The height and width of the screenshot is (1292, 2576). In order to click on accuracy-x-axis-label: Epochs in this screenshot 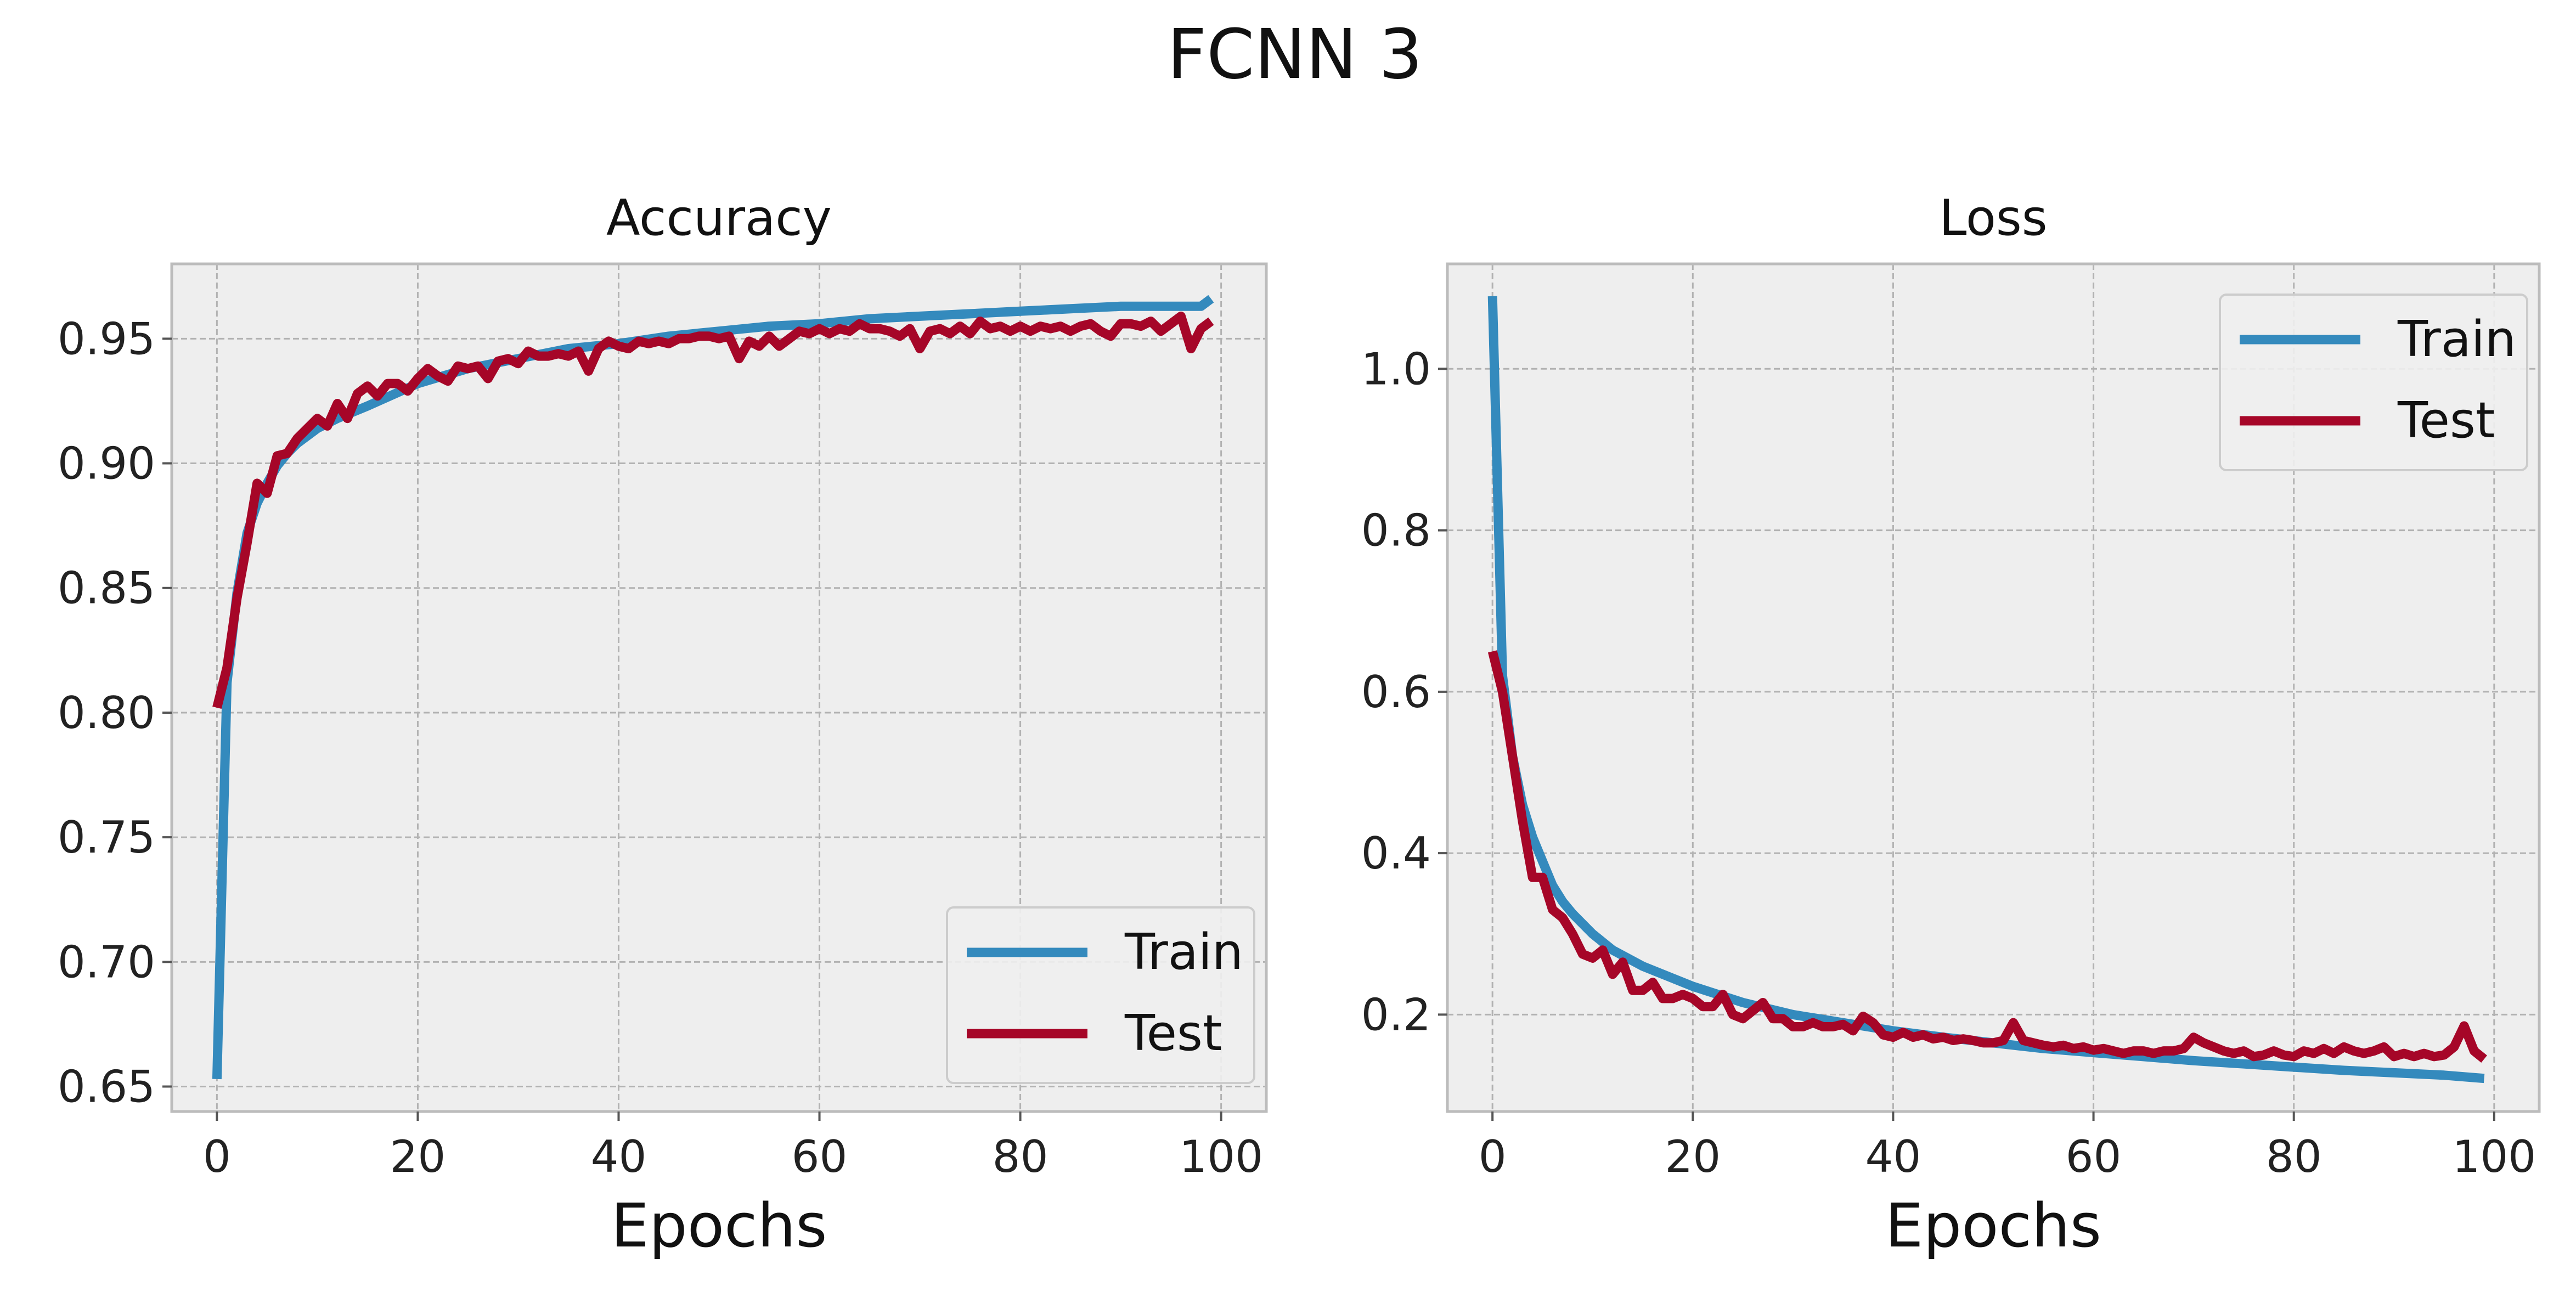, I will do `click(719, 1226)`.